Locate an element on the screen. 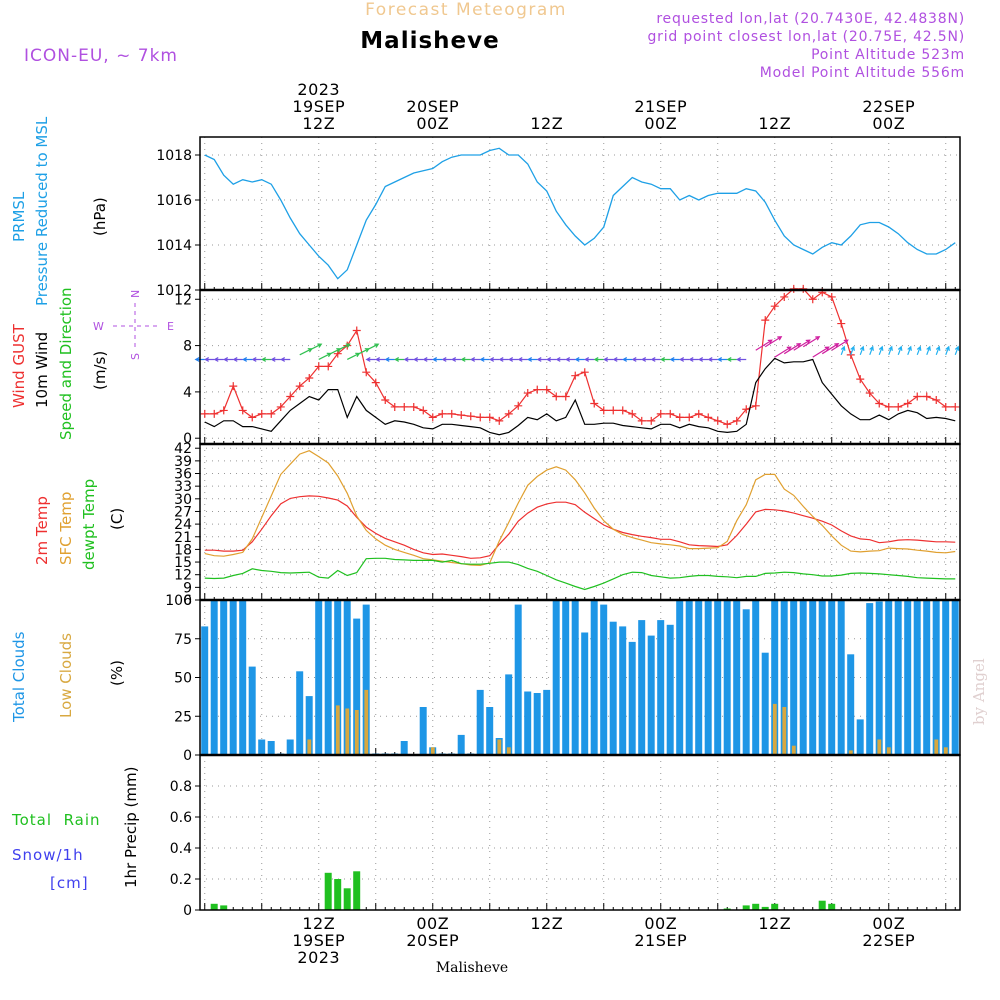 Image resolution: width=1000 pixels, height=1000 pixels. bottom-time-label: 12Z is located at coordinates (546, 923).